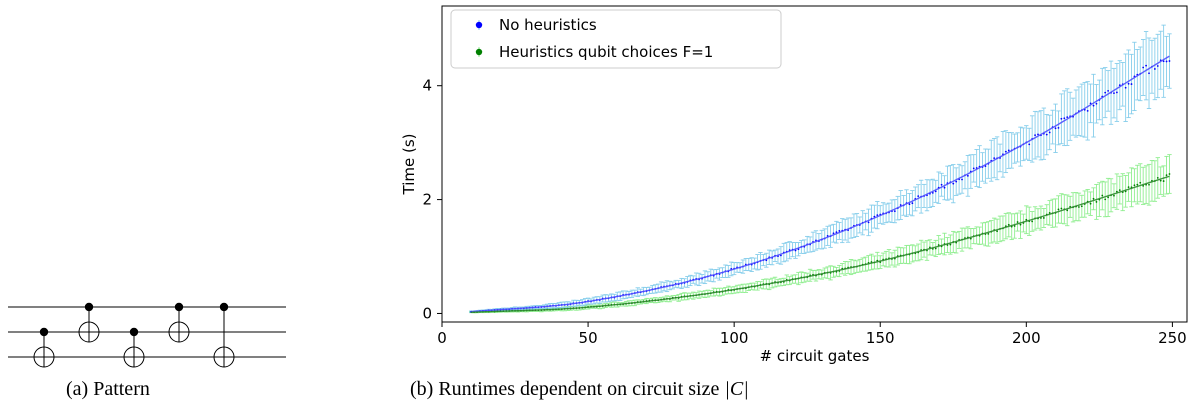  I want to click on y-ticks: 0 2 4, so click(432, 199).